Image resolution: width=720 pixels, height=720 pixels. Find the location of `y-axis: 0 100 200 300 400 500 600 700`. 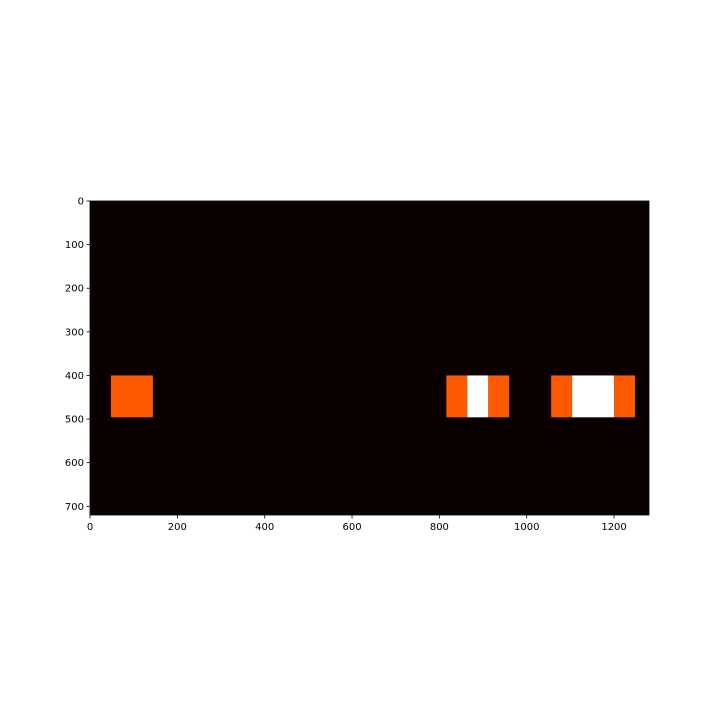

y-axis: 0 100 200 300 400 500 600 700 is located at coordinates (77, 355).